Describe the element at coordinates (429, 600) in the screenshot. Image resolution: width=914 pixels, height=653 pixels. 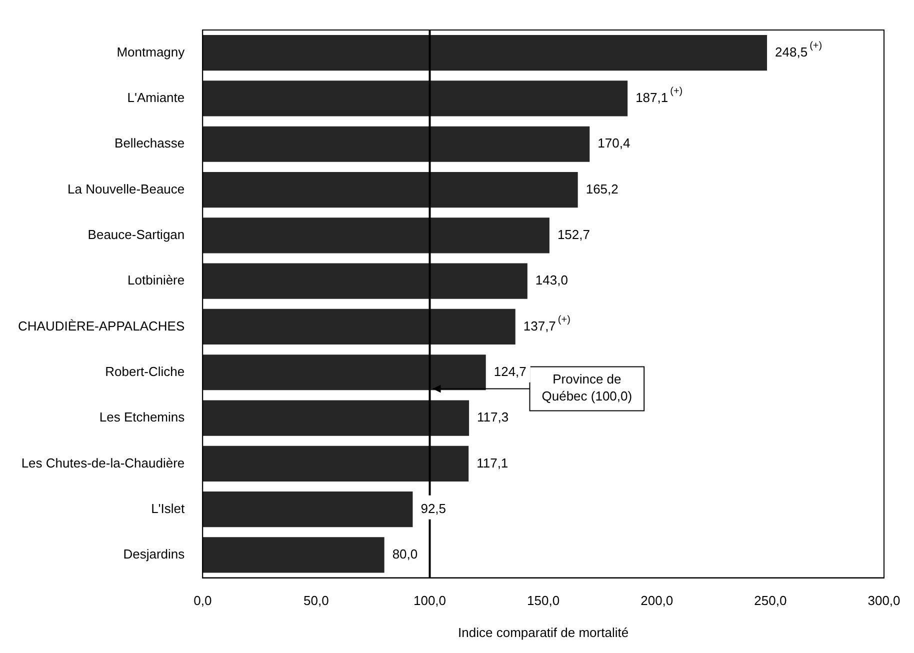
I see `x-tick-label: 100,0` at that location.